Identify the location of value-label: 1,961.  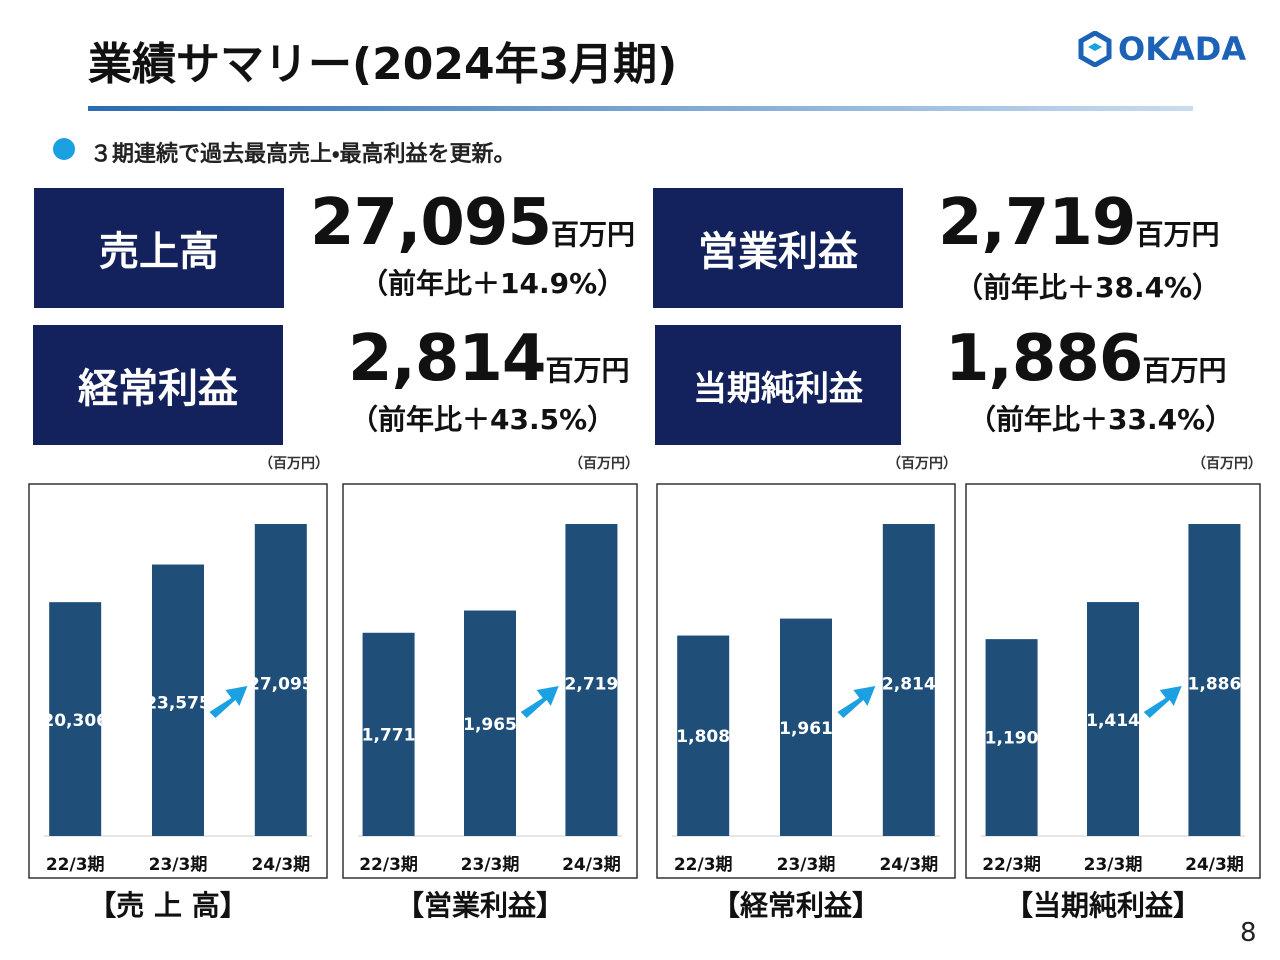
(806, 729).